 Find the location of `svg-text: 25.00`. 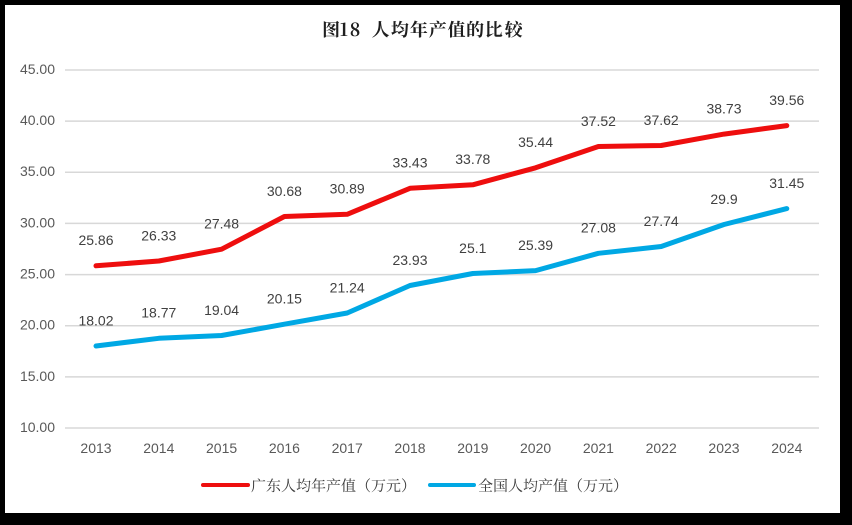

svg-text: 25.00 is located at coordinates (37, 274).